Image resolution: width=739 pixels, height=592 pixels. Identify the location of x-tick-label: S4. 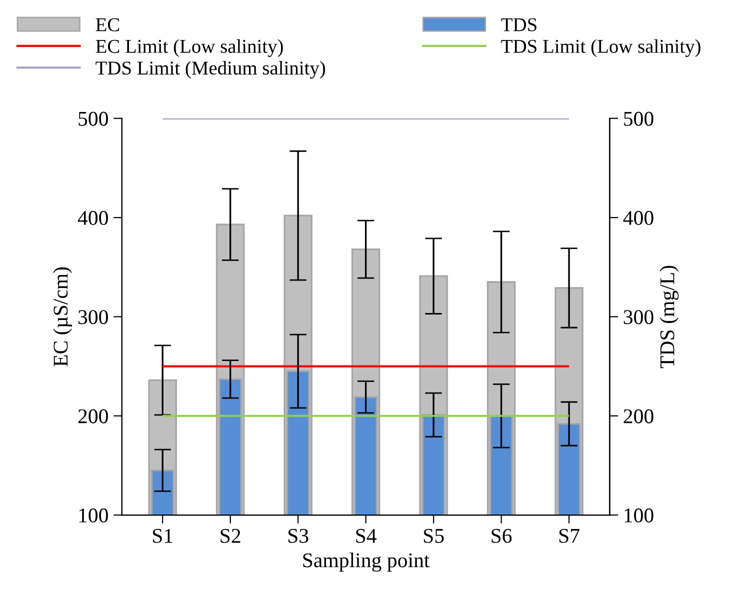
(366, 535).